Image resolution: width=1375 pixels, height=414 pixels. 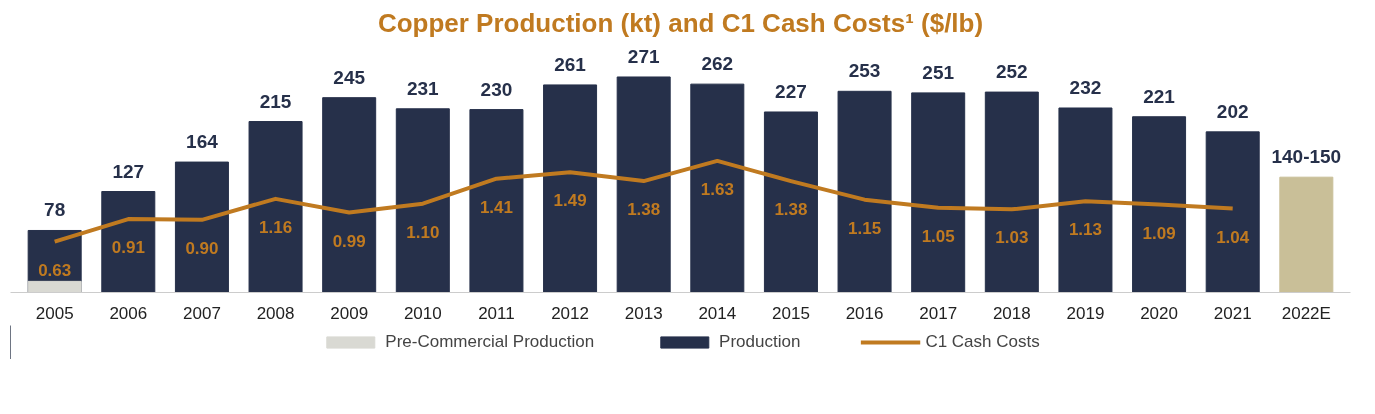 What do you see at coordinates (349, 313) in the screenshot?
I see `x-tick-label: 2009` at bounding box center [349, 313].